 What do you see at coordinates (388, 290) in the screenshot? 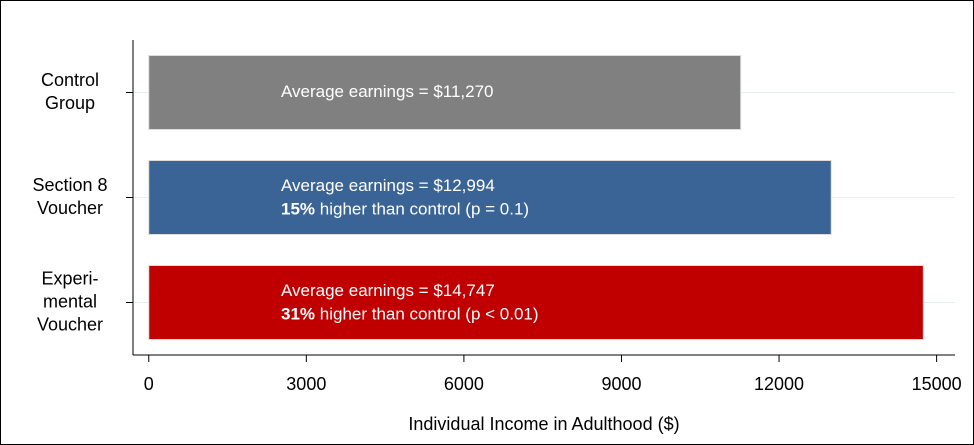
I see `value-label: Average earnings = $14,747` at bounding box center [388, 290].